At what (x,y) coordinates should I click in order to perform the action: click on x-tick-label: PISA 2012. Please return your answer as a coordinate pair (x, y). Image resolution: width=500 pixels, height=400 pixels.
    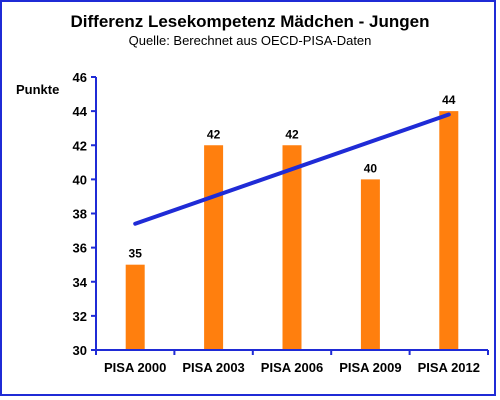
    Looking at the image, I should click on (449, 367).